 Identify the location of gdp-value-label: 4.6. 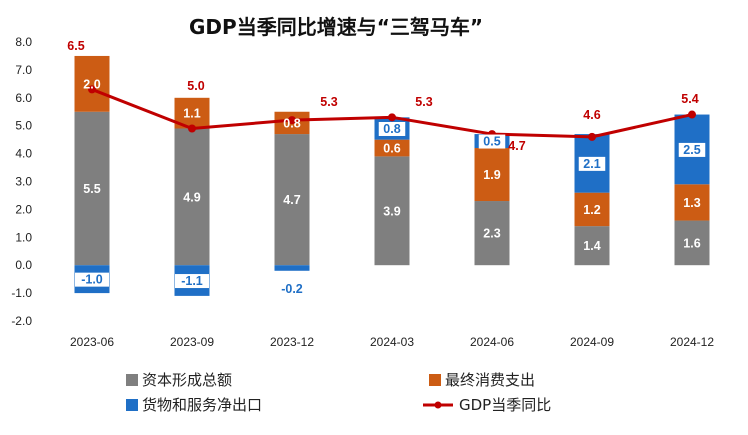
(591, 115).